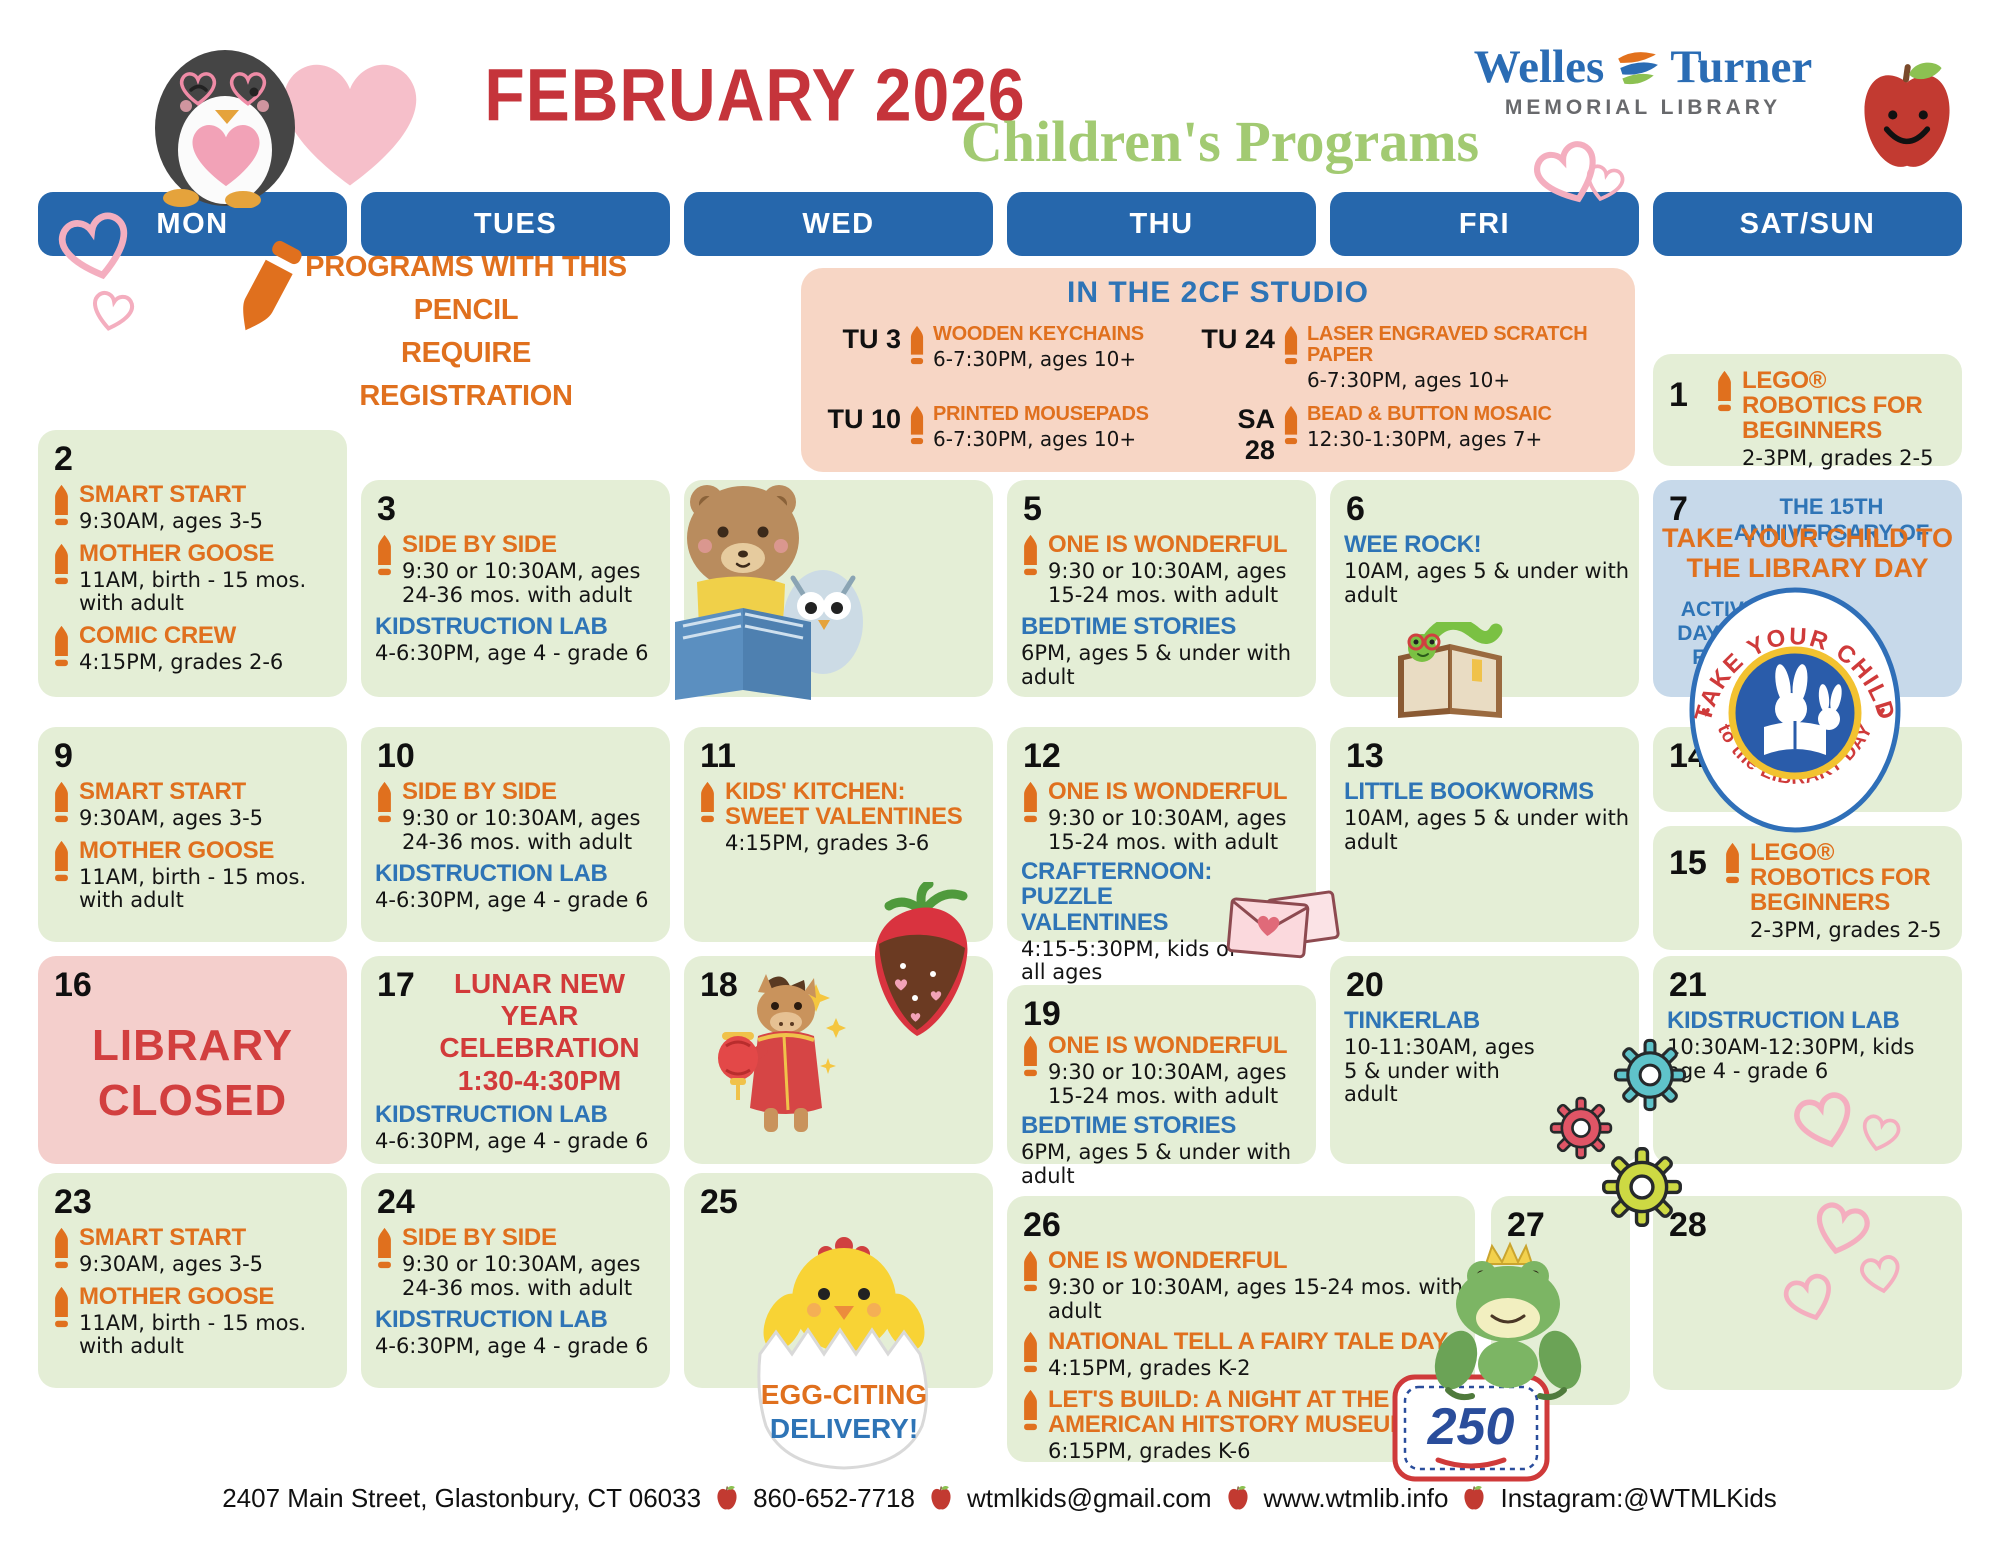 The image size is (1999, 1545). I want to click on event-details: 4:15PM, grades K-2, so click(1149, 1368).